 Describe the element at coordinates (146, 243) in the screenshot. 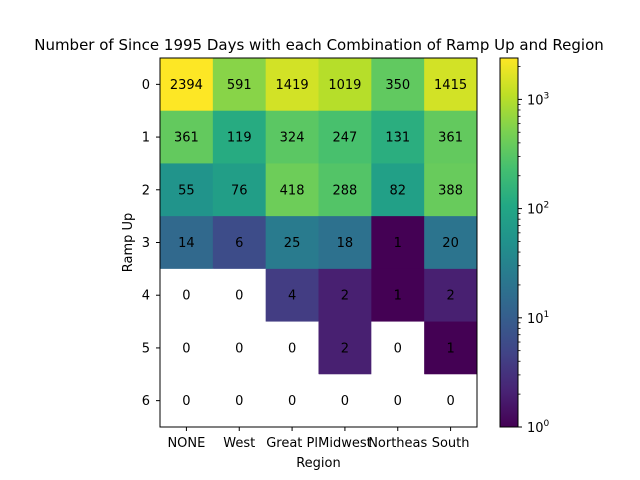

I see `y-tick-label: 3` at that location.